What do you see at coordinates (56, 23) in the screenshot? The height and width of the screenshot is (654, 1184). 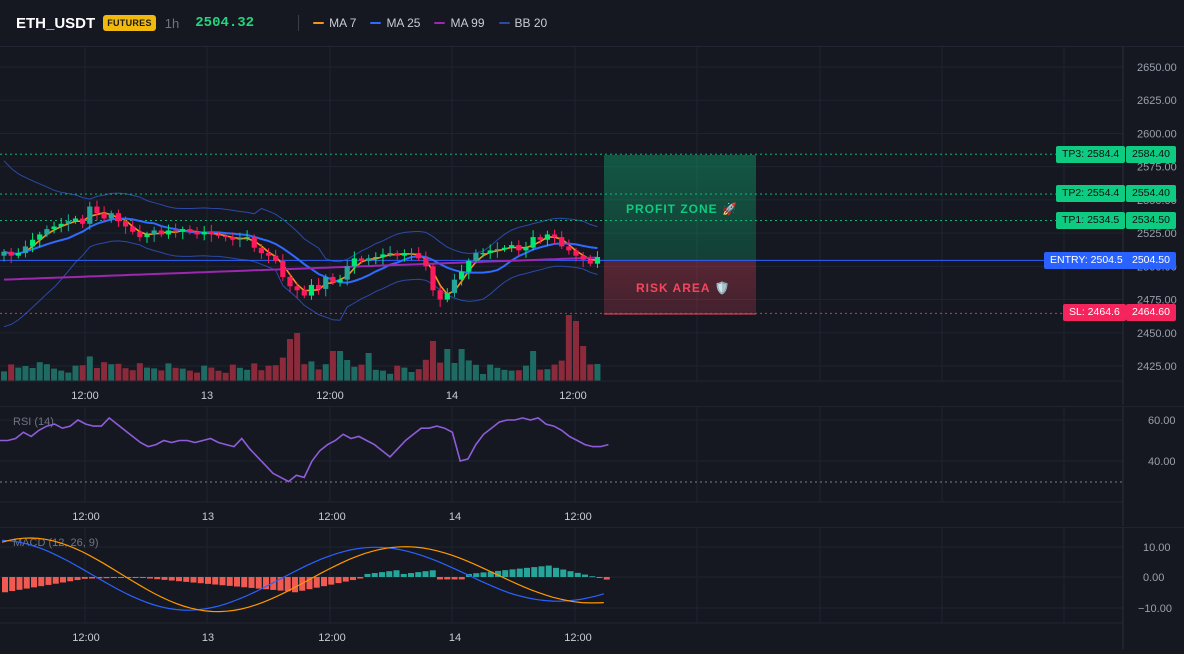 I see `symbol-name: ETH_USDT` at bounding box center [56, 23].